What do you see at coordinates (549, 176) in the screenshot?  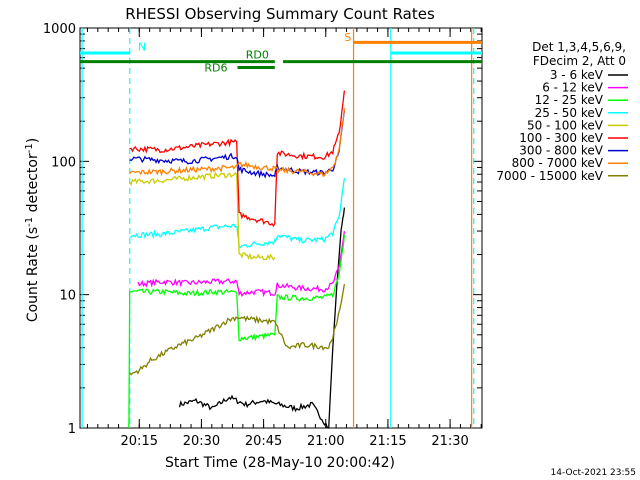 I see `legend-label: 7000 - 15000 keV` at bounding box center [549, 176].